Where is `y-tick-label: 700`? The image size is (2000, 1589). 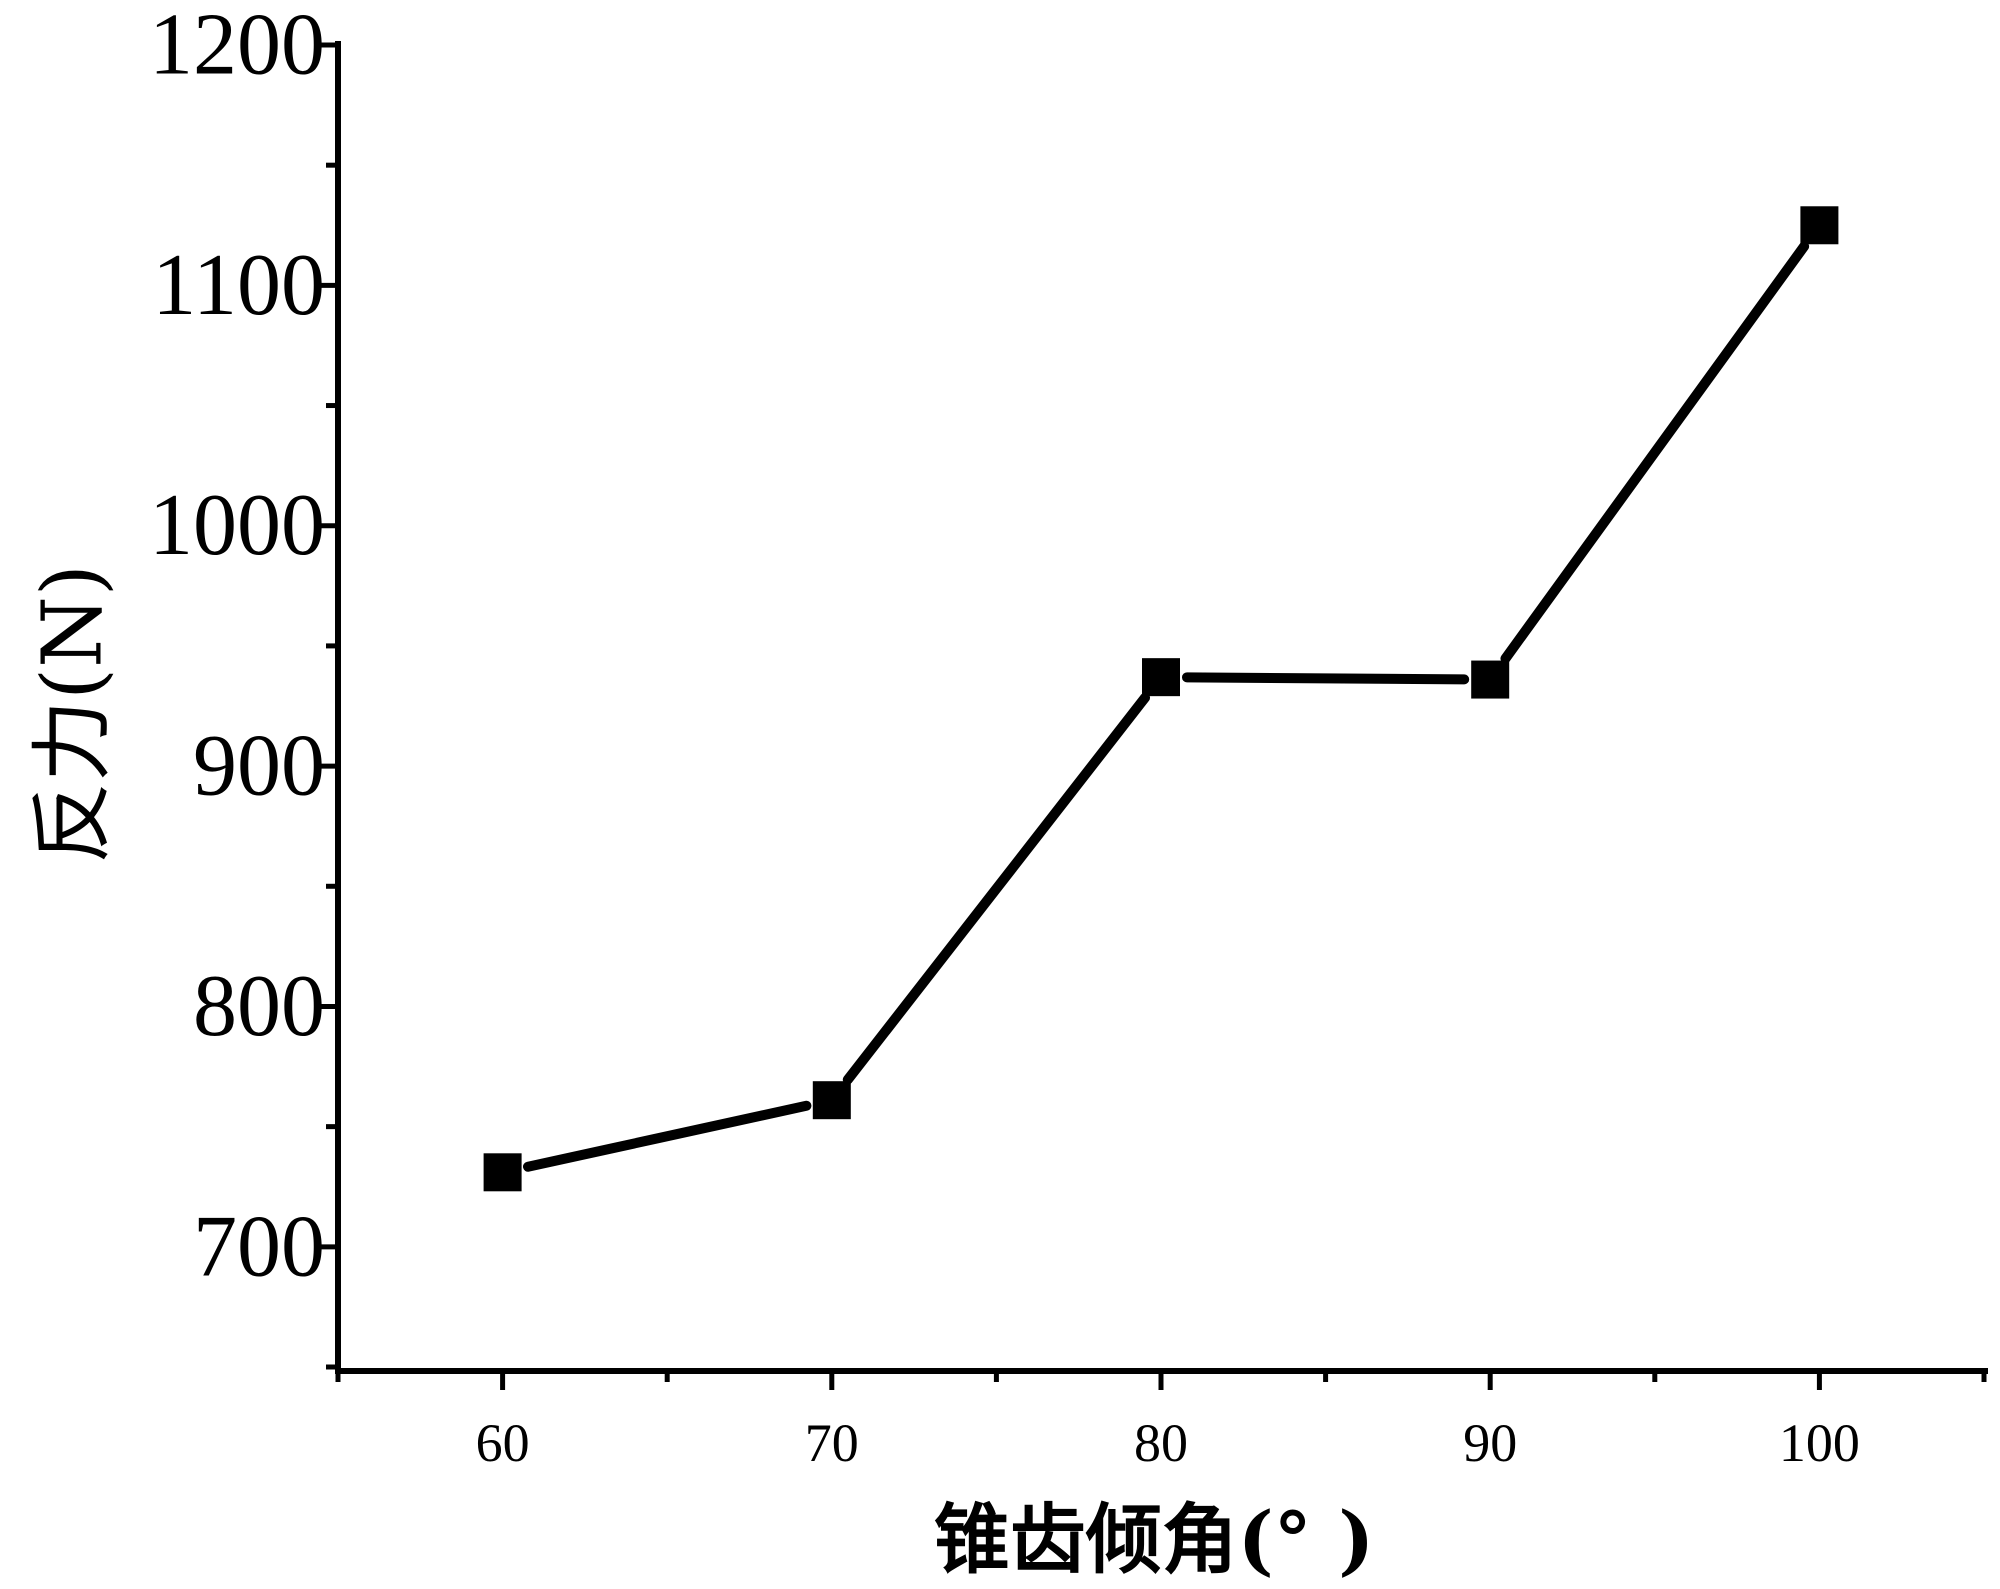 y-tick-label: 700 is located at coordinates (259, 1246).